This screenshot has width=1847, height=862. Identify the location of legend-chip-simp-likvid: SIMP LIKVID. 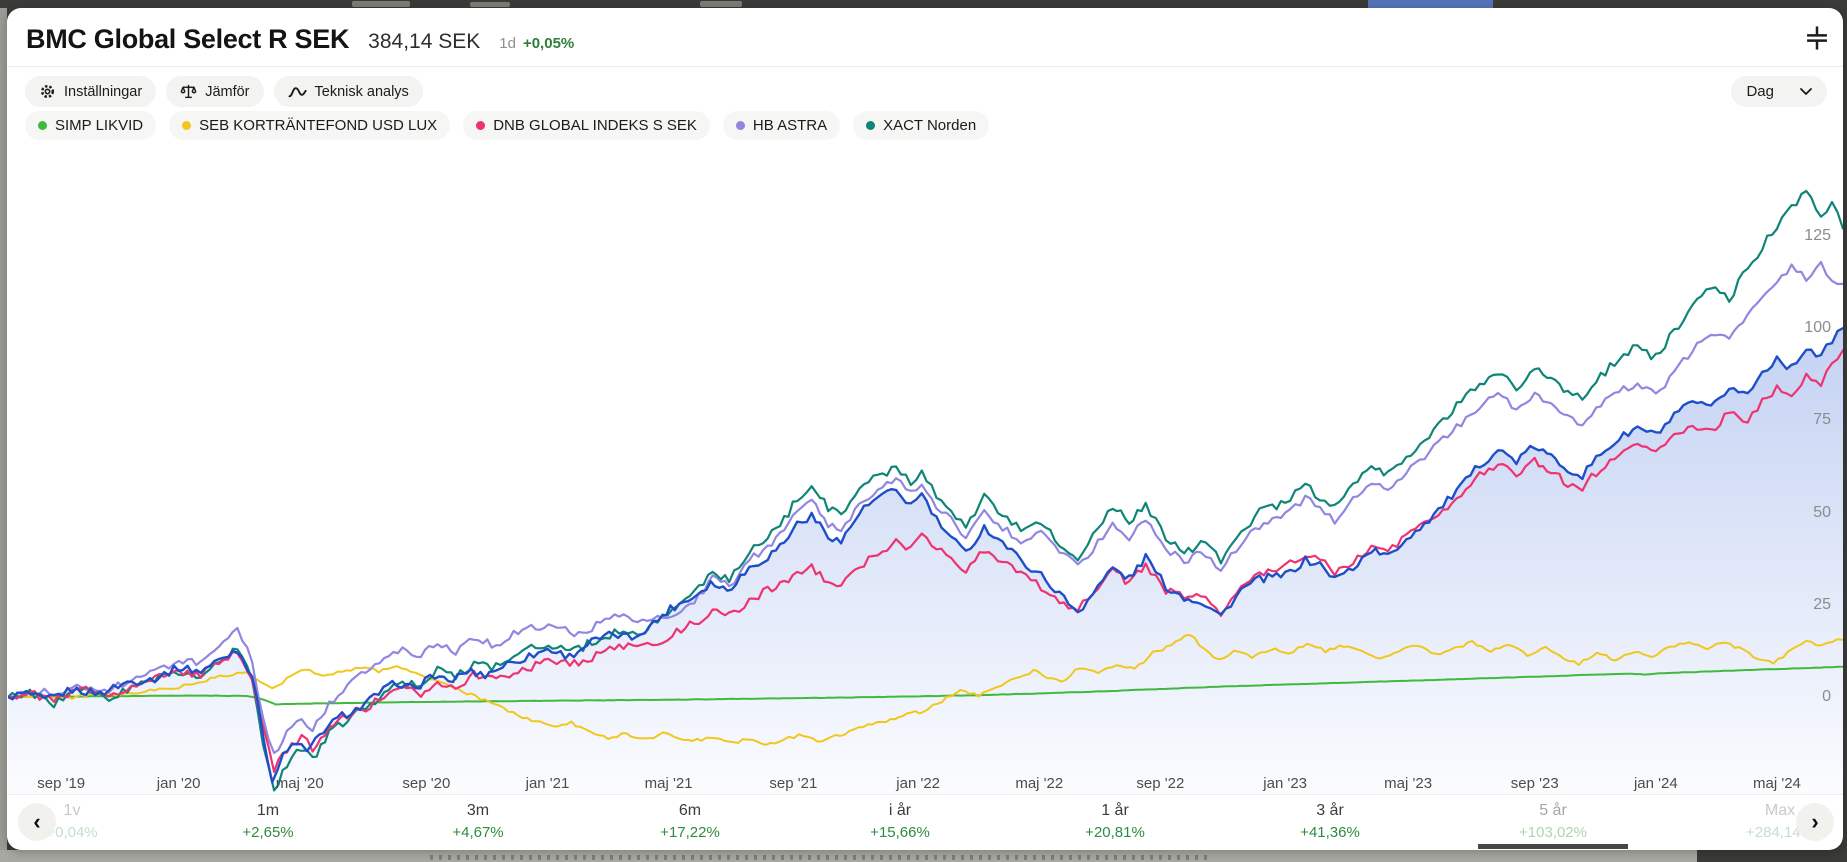
(91, 125).